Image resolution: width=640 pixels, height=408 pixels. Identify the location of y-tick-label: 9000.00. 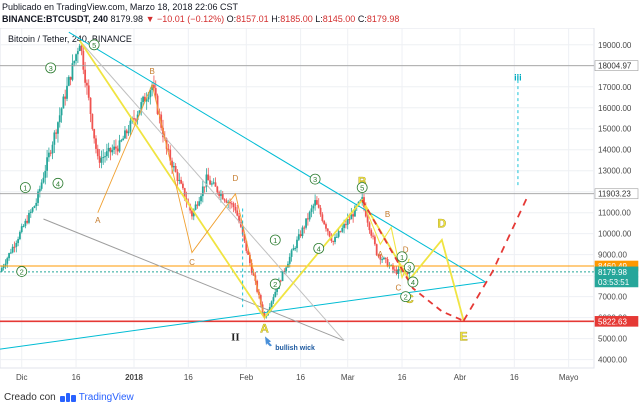
(612, 255).